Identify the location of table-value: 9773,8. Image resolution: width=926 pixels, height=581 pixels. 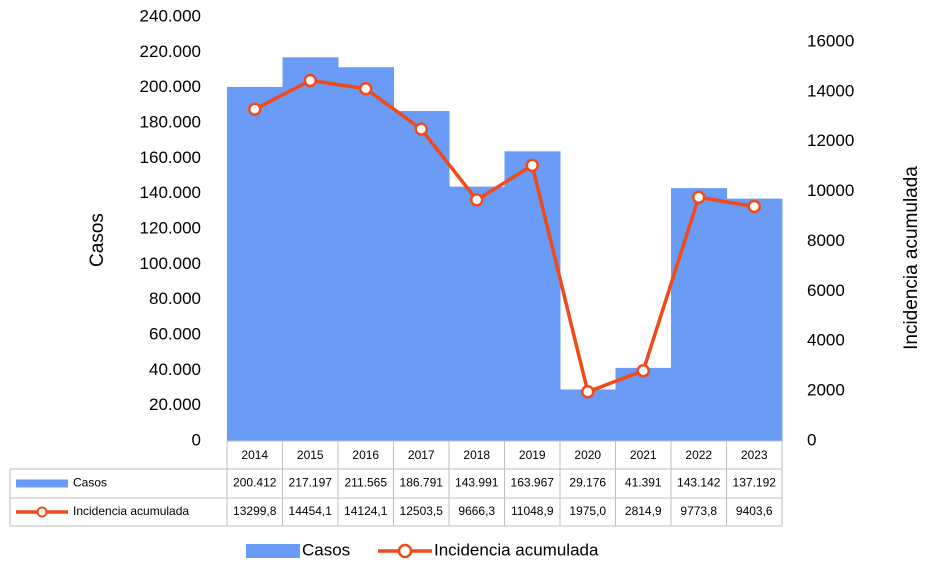
(698, 511).